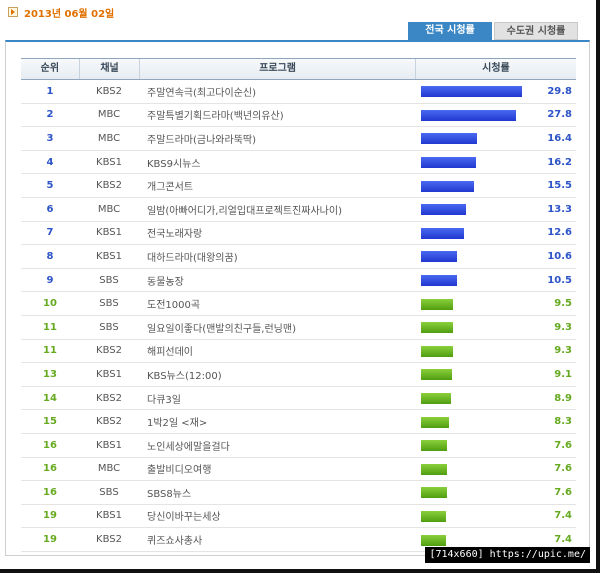 This screenshot has height=573, width=600. Describe the element at coordinates (495, 280) in the screenshot. I see `rating-cell: 10.5` at that location.